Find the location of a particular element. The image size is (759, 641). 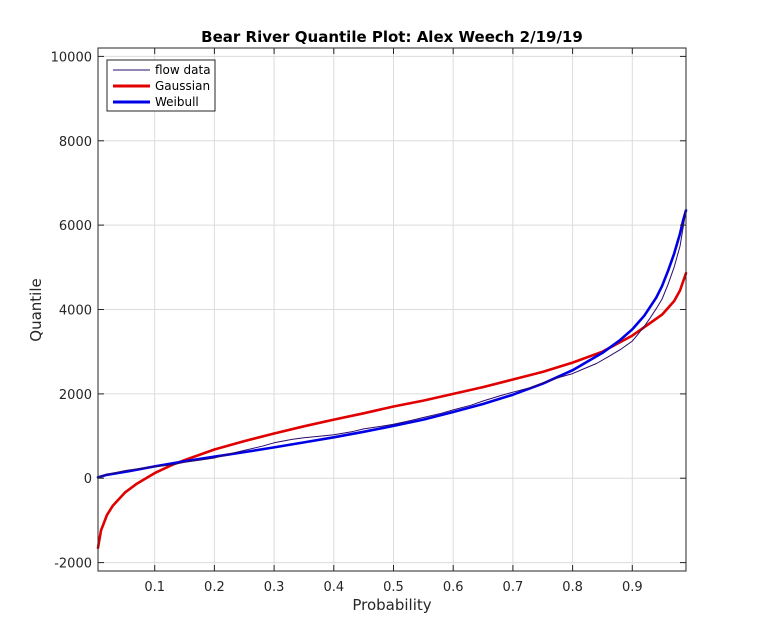

y-tick-label: 2000 is located at coordinates (75, 395).